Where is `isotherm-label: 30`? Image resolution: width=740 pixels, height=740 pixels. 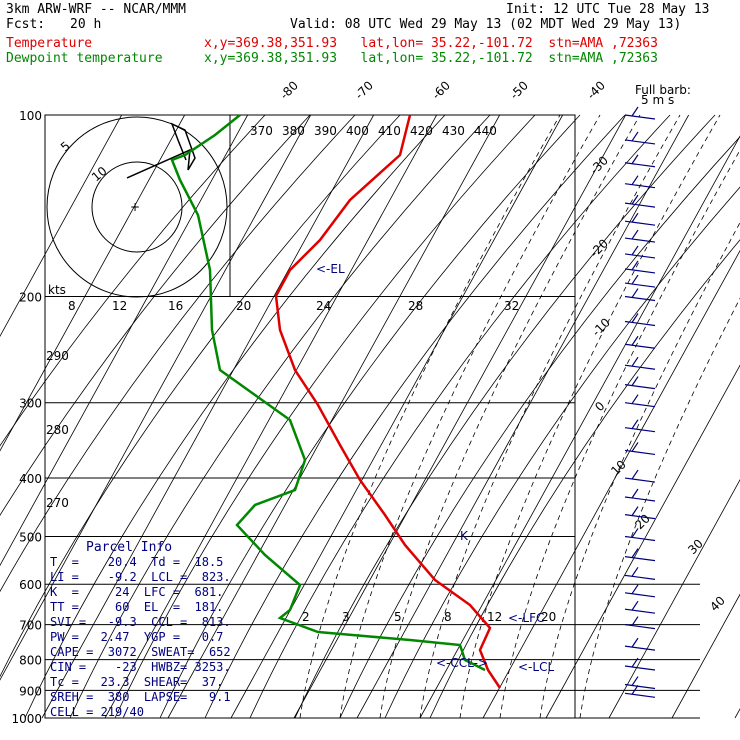 isotherm-label: 30 is located at coordinates (695, 546).